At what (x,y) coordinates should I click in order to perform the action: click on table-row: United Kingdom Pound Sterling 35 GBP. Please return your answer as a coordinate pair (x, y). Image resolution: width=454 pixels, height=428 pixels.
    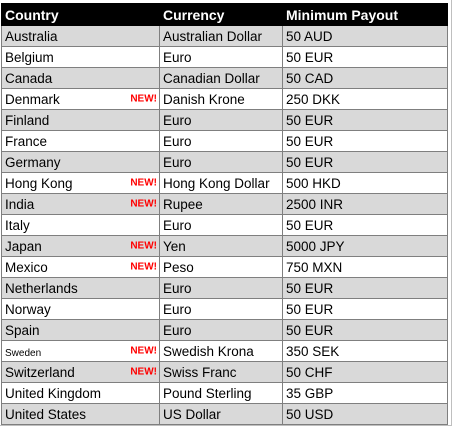
    Looking at the image, I should click on (224, 393).